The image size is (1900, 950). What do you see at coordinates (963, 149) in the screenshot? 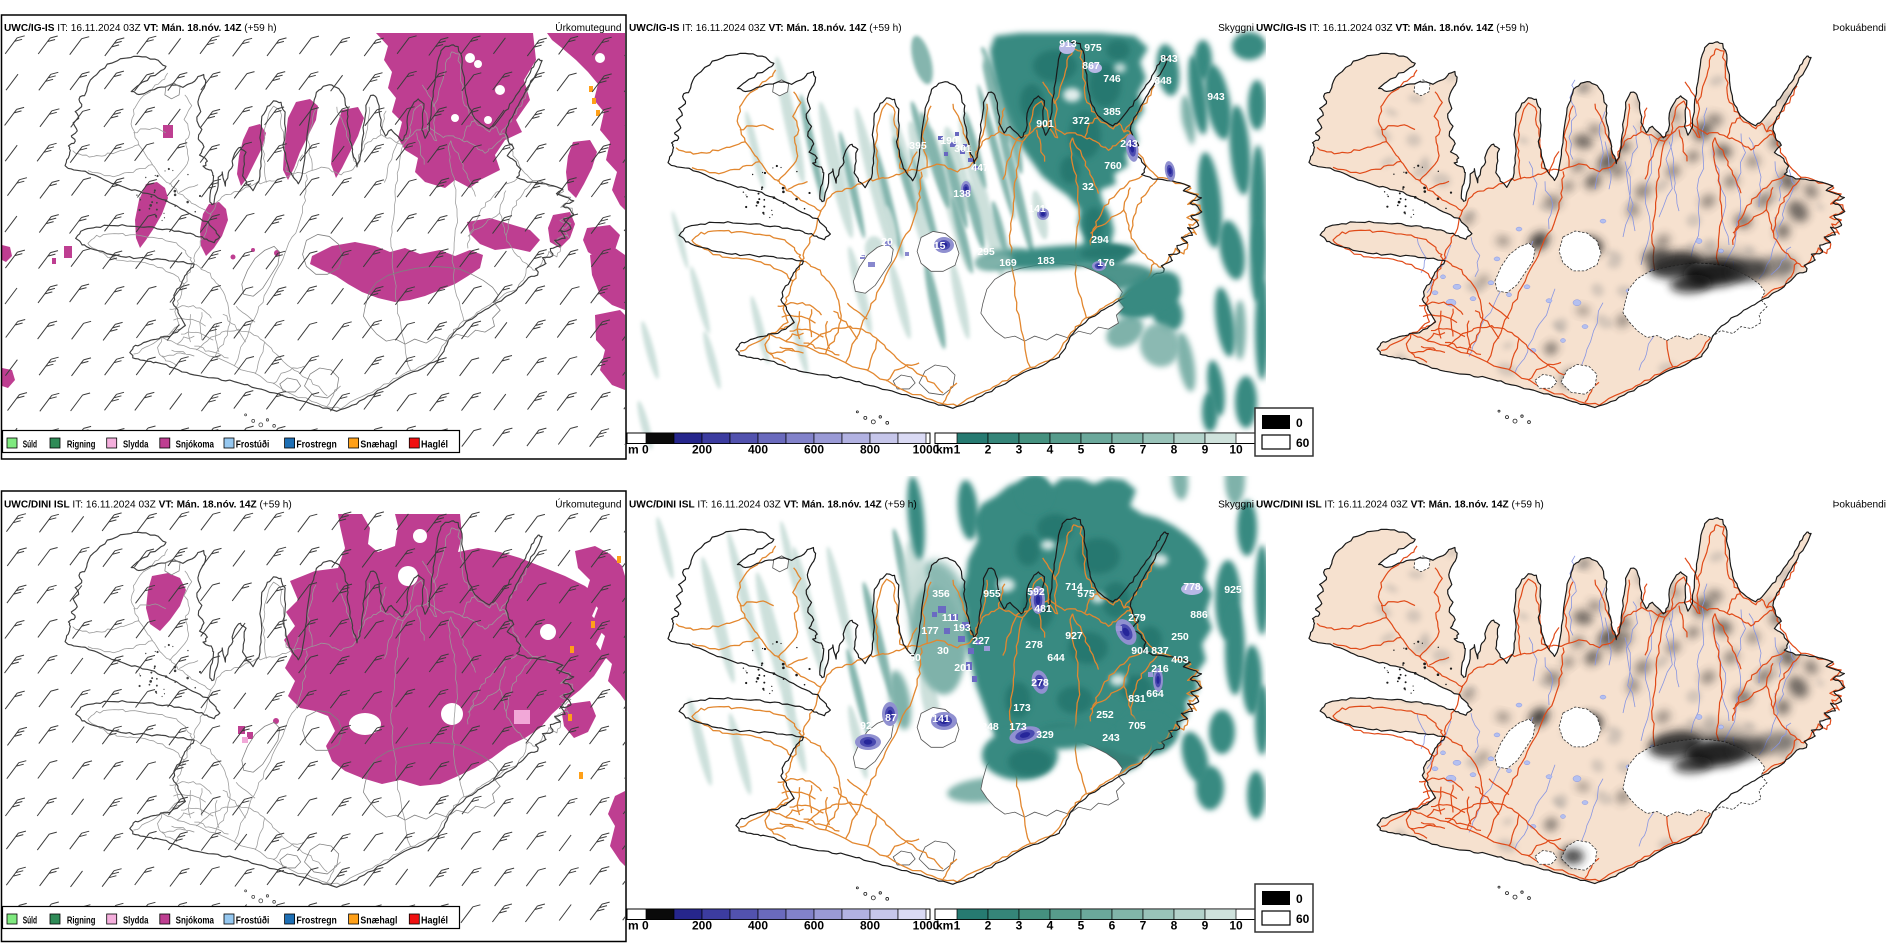
I see `svg-text: 301` at bounding box center [963, 149].